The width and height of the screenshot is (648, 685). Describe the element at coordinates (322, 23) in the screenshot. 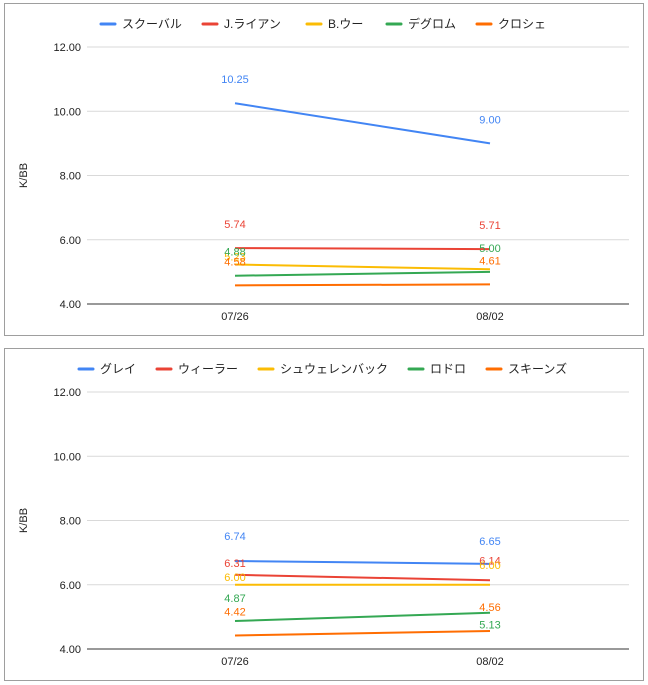

I see `legend: スクーバル J.ライアン B.ウー デグロム クロシェ` at that location.